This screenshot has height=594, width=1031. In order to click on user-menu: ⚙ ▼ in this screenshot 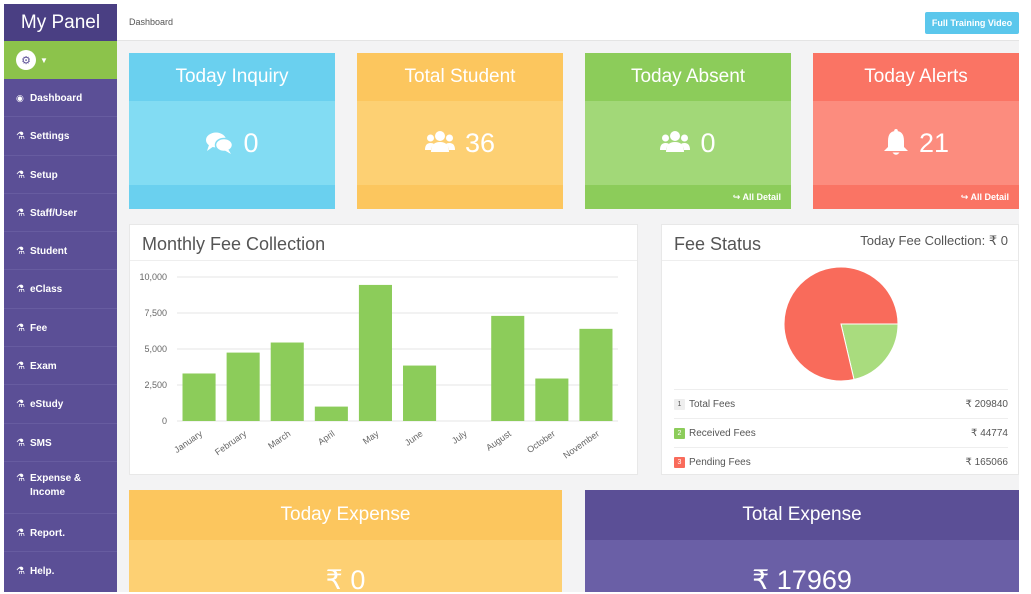, I will do `click(60, 60)`.